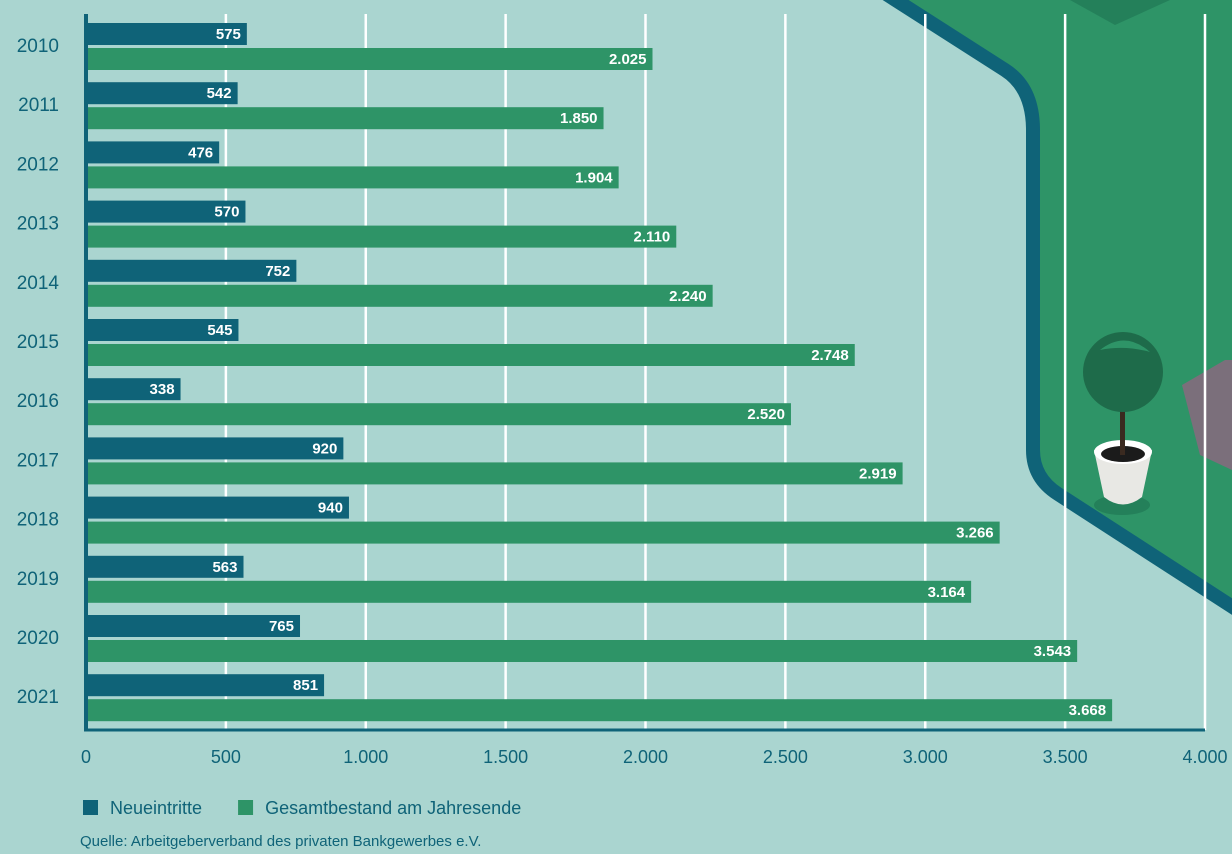  What do you see at coordinates (1204, 757) in the screenshot?
I see `x-tick-label: 4.000` at bounding box center [1204, 757].